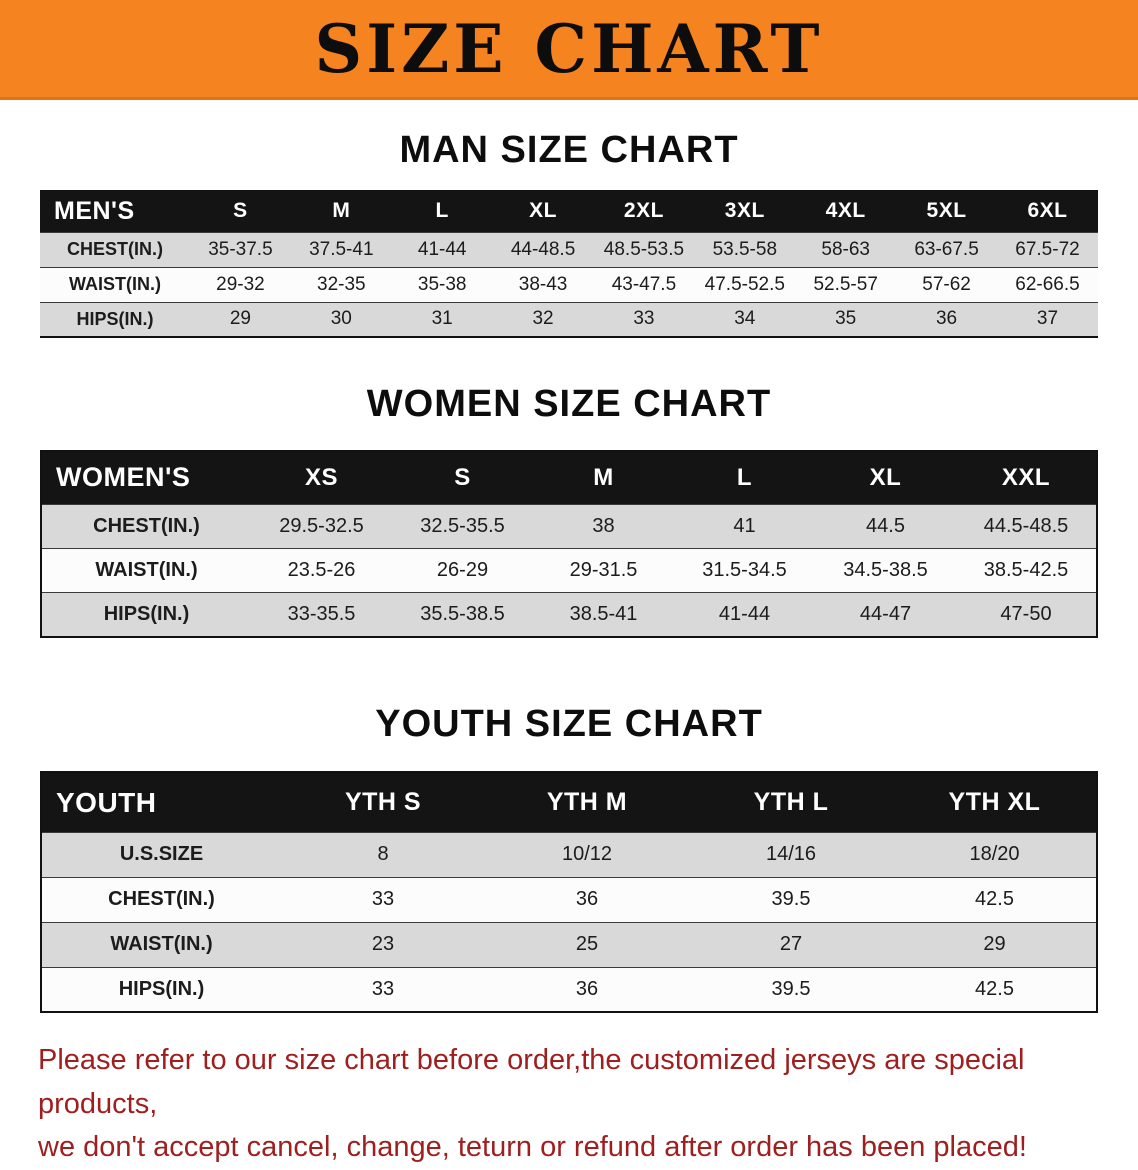 The width and height of the screenshot is (1138, 1170). Describe the element at coordinates (383, 854) in the screenshot. I see `measurement-value-cell: 8` at that location.